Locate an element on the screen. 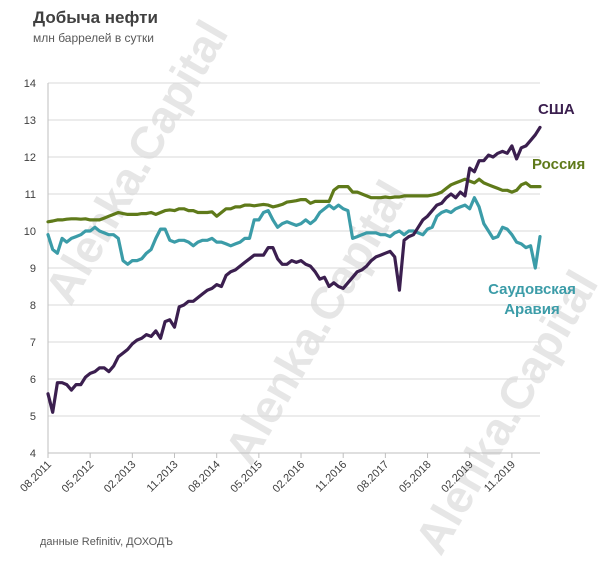 The height and width of the screenshot is (564, 607). x-tick-label: 02.2013 is located at coordinates (120, 477).